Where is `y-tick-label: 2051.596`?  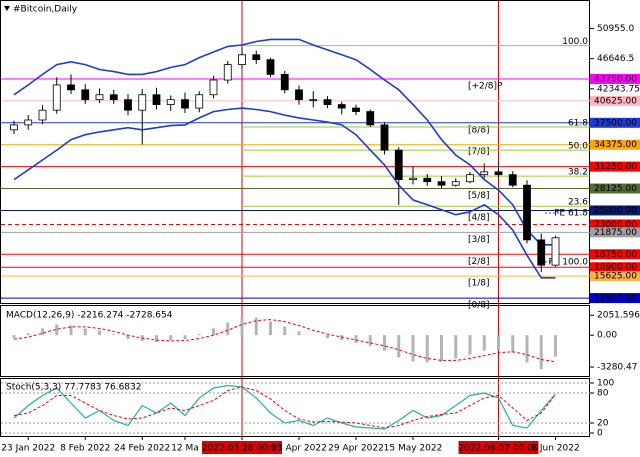 y-tick-label: 2051.596 is located at coordinates (618, 316).